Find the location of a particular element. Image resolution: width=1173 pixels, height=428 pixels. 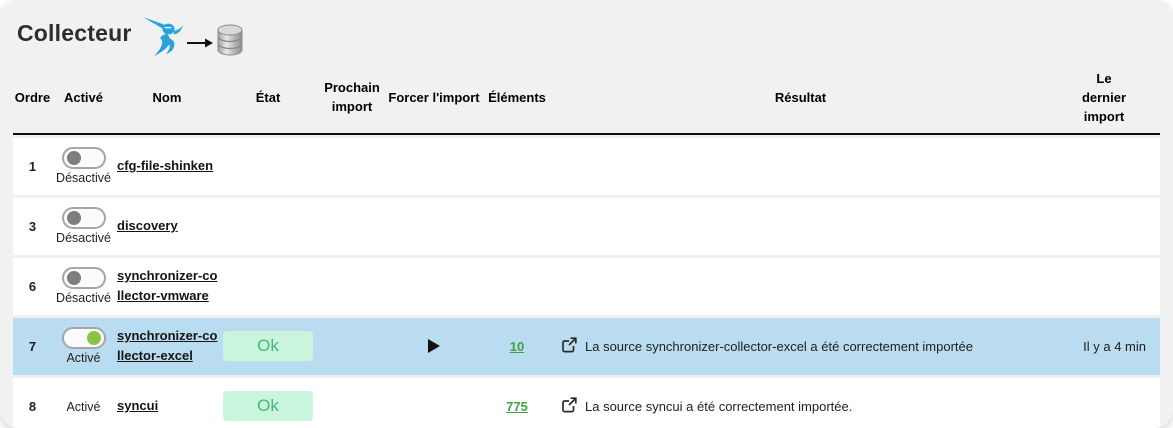

collector-name-link: discovery is located at coordinates (147, 225).